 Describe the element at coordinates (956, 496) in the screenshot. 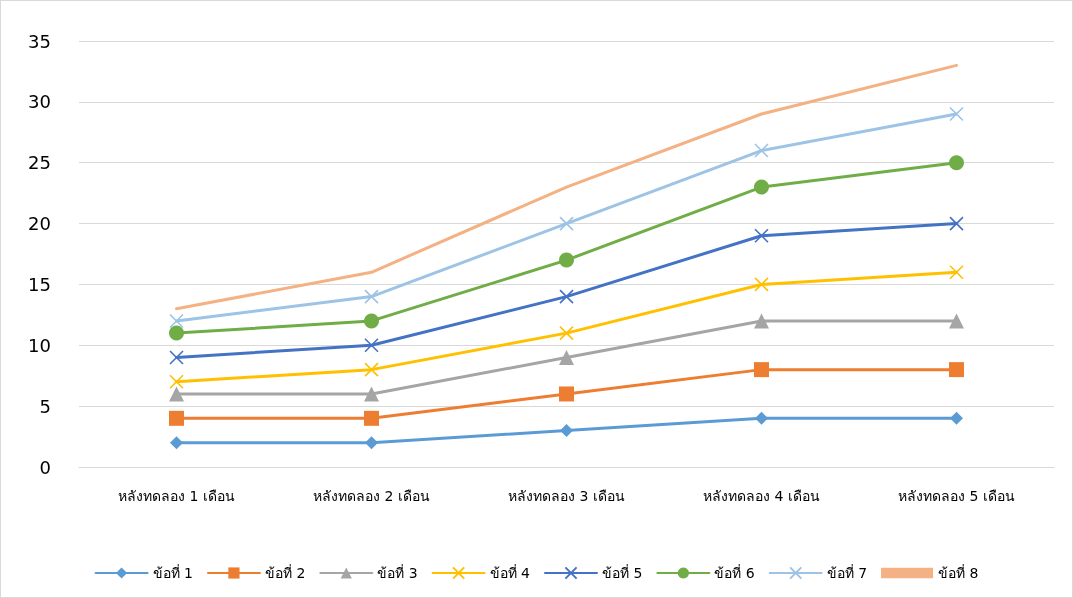

I see `x-tick-label: หลังทดลอง 5 เดือน` at that location.